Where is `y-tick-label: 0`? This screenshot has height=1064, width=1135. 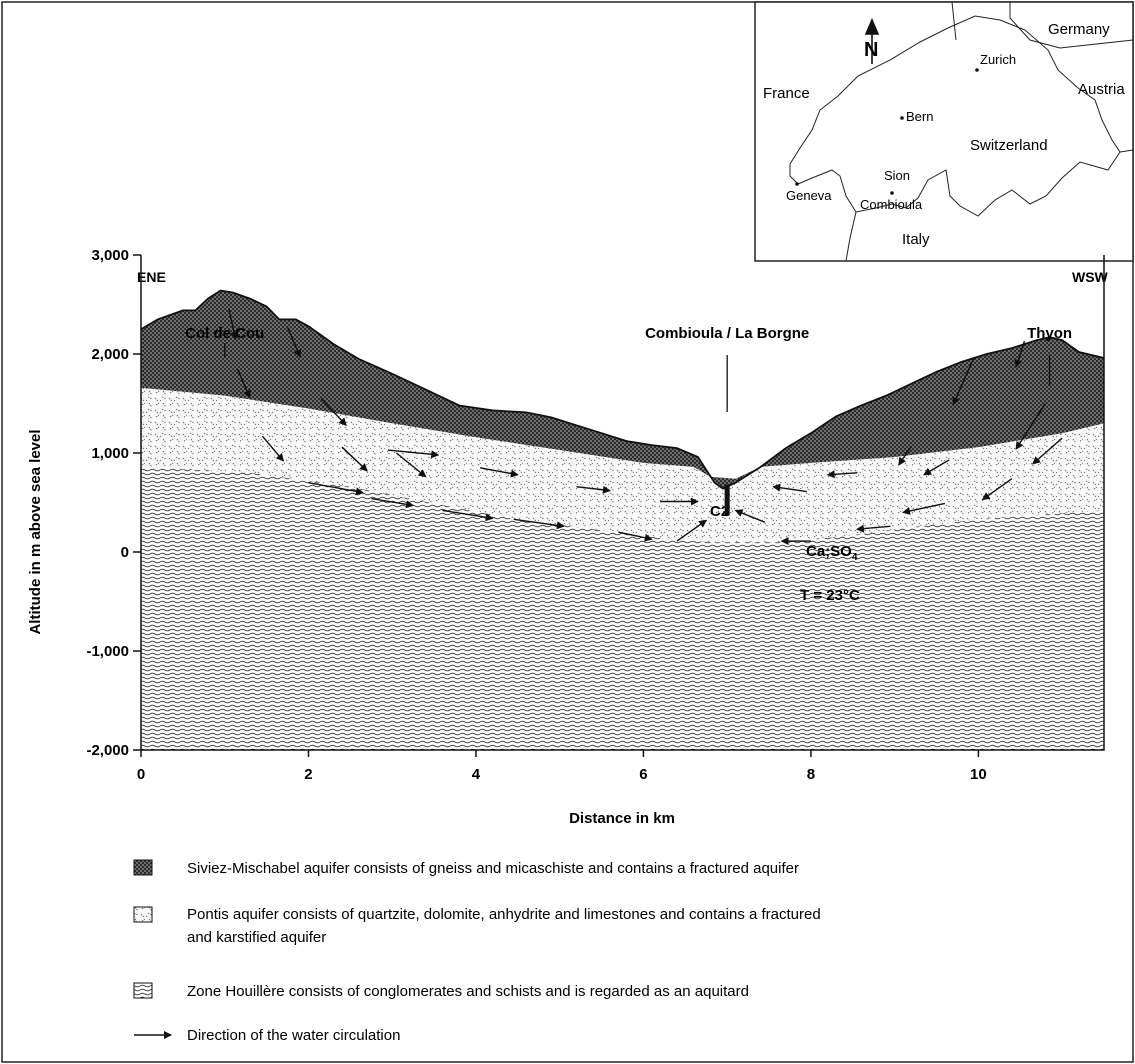 y-tick-label: 0 is located at coordinates (125, 552).